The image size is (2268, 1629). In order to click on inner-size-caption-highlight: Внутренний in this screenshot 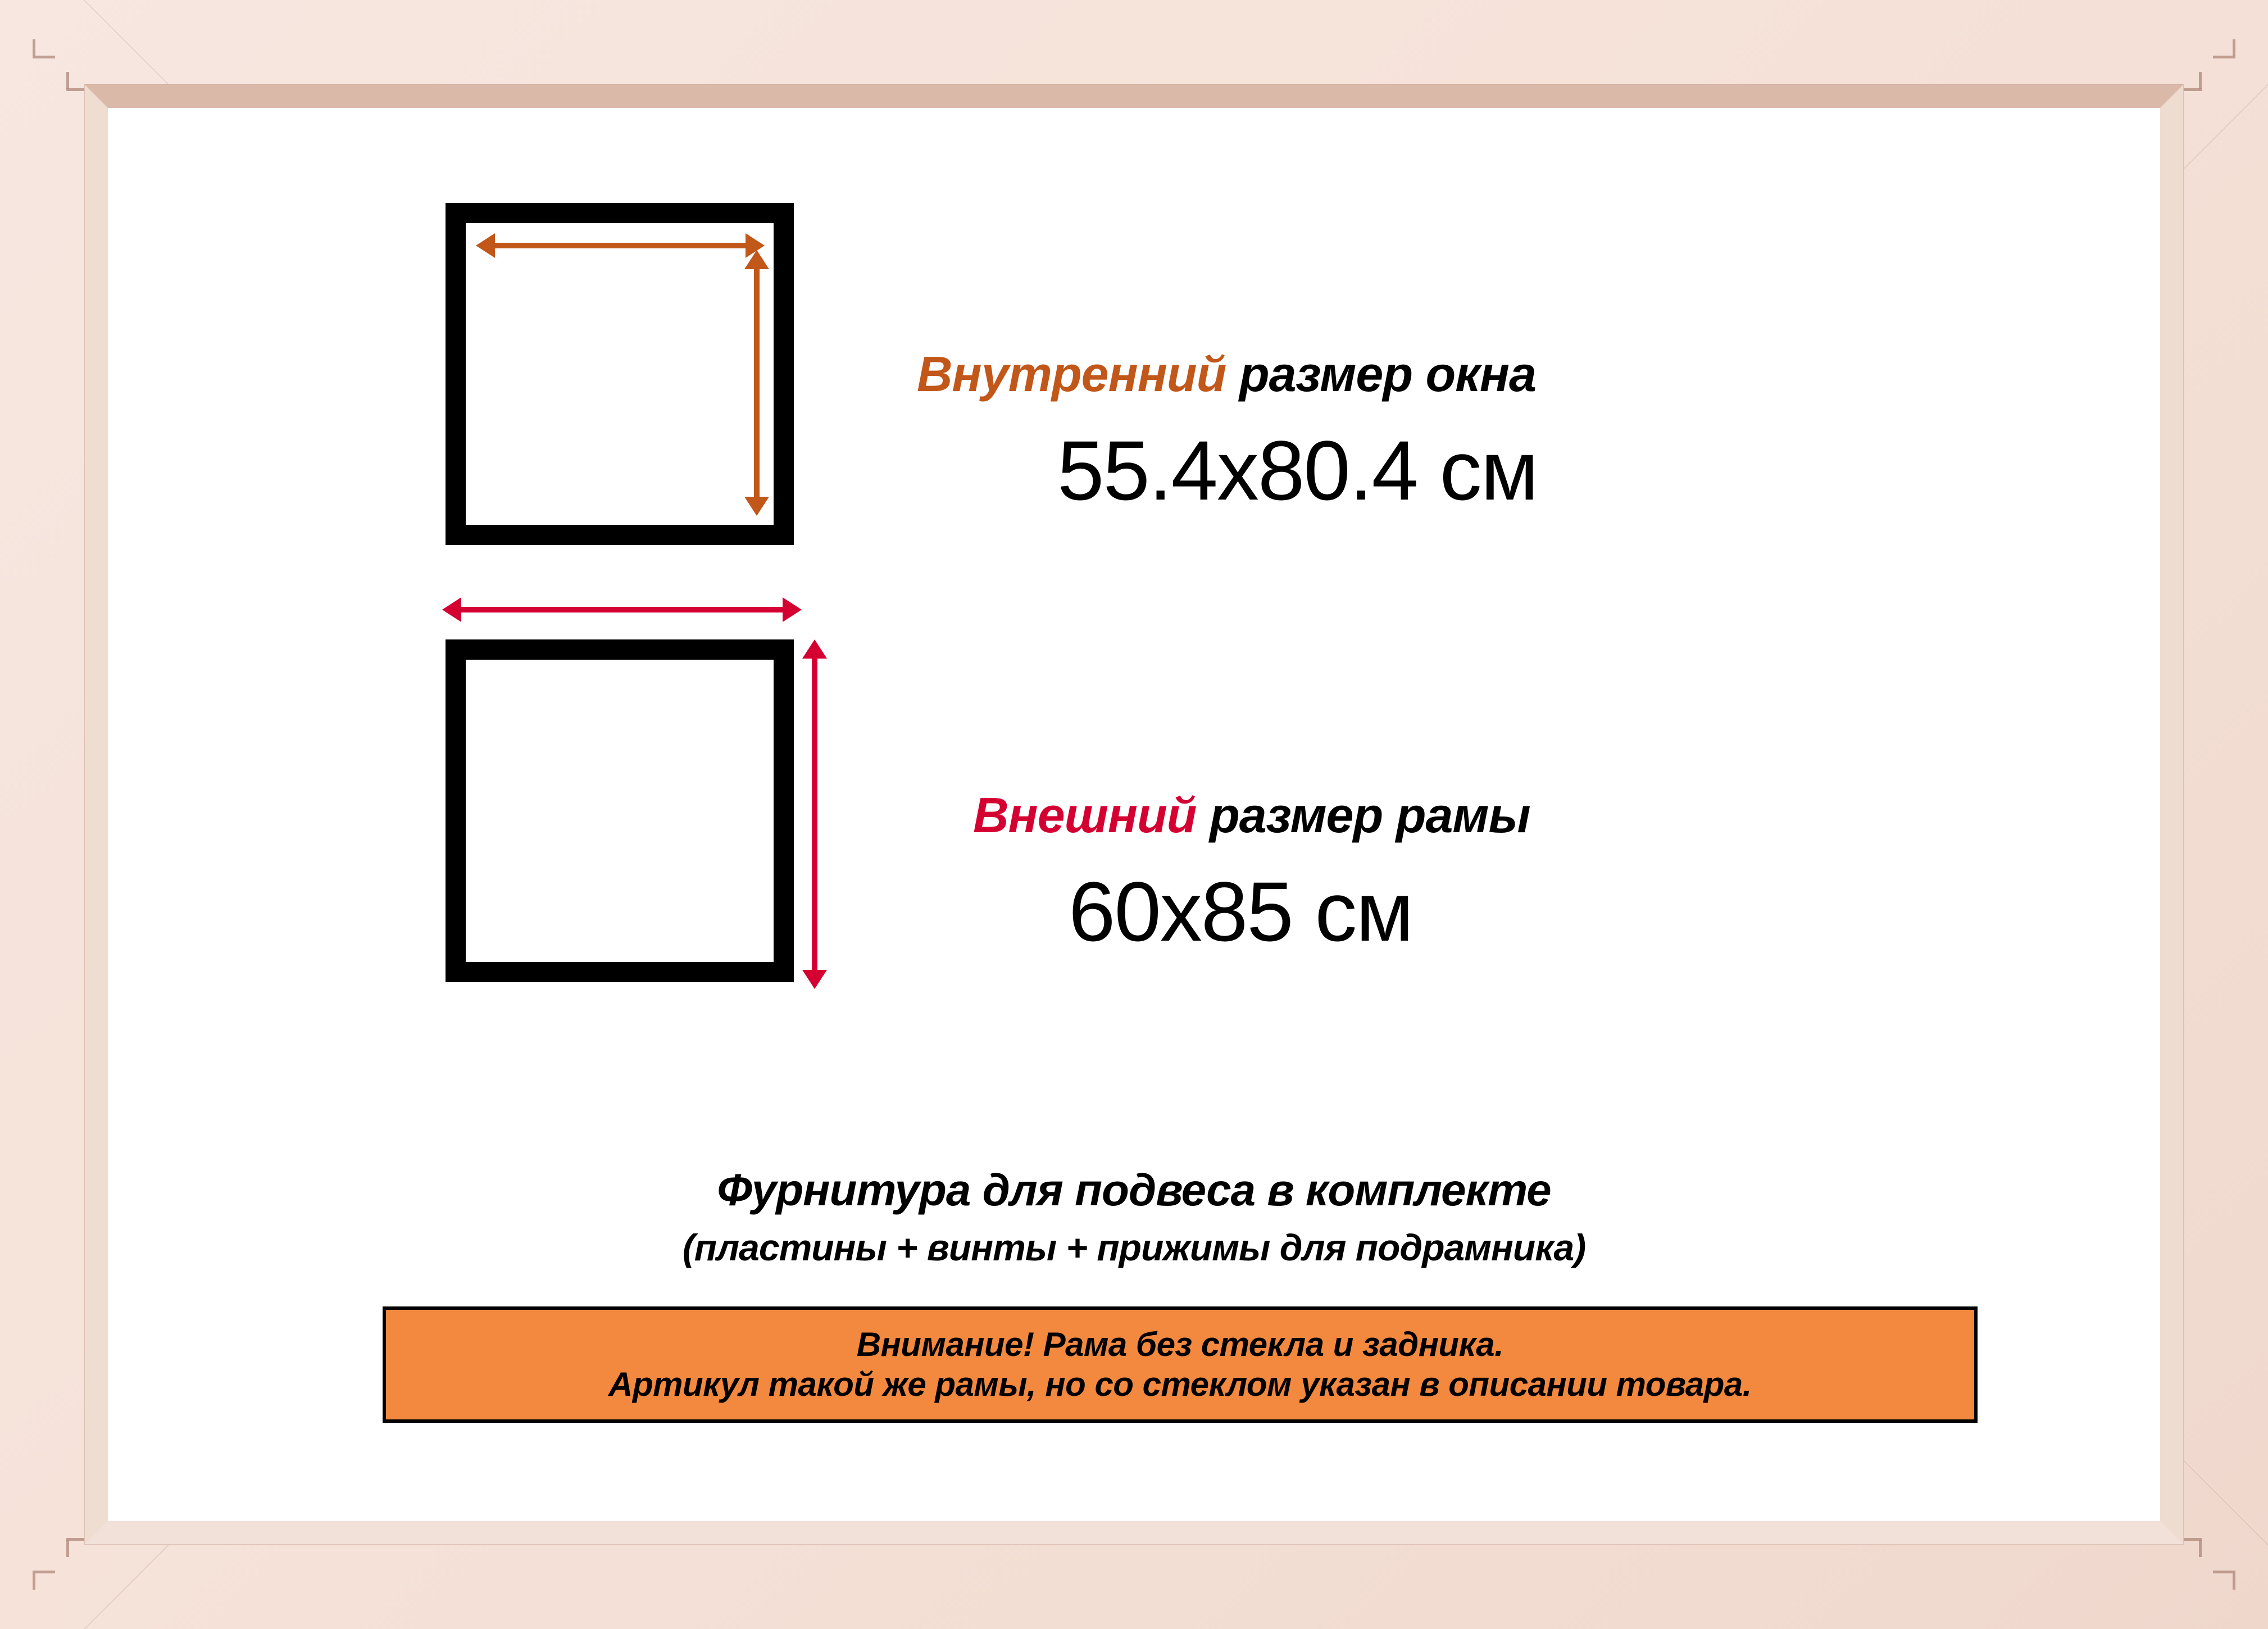, I will do `click(1071, 374)`.